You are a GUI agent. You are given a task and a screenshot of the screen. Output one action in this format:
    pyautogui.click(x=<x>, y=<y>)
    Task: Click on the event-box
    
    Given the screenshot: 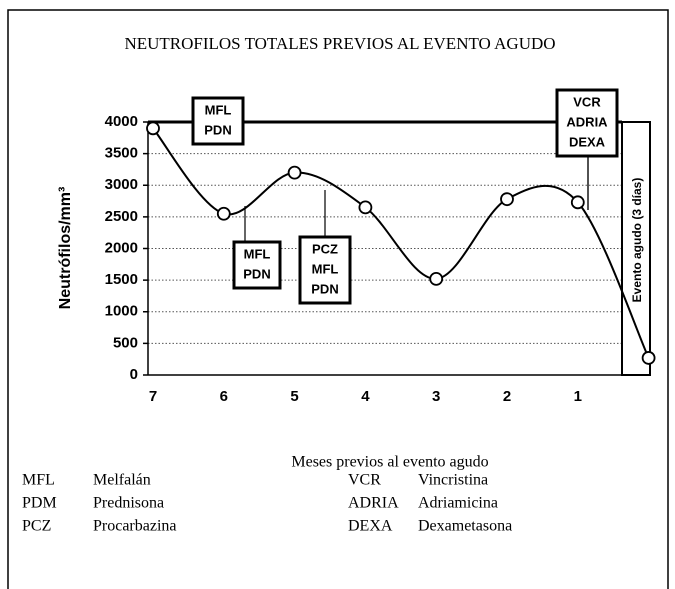 What is the action you would take?
    pyautogui.click(x=636, y=248)
    